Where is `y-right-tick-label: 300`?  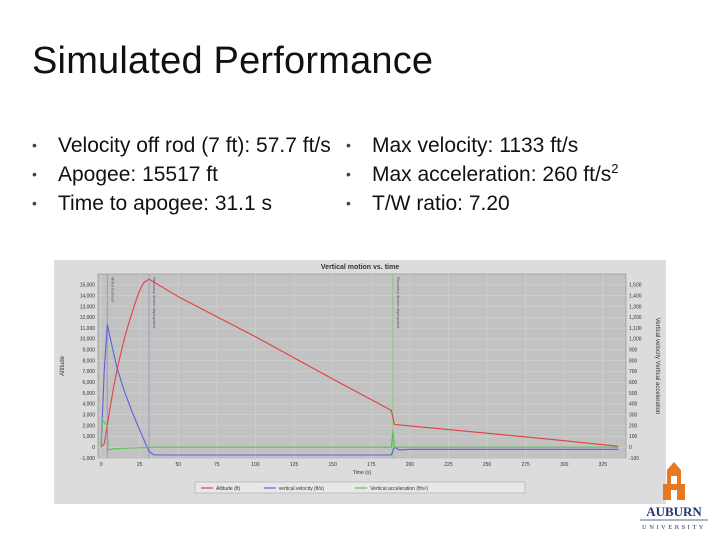
y-right-tick-label: 300 is located at coordinates (633, 416).